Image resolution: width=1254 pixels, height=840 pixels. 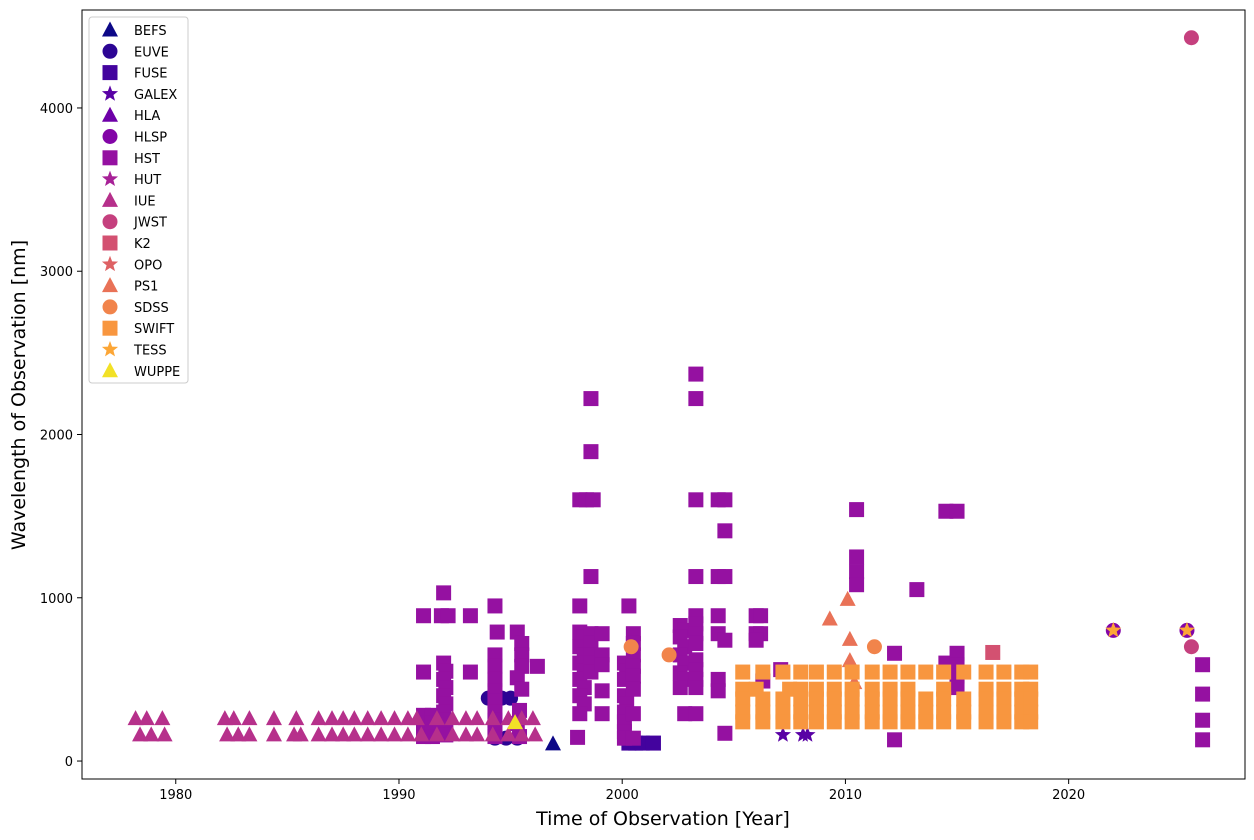 What do you see at coordinates (110, 136) in the screenshot?
I see `legend-marker-hlsp` at bounding box center [110, 136].